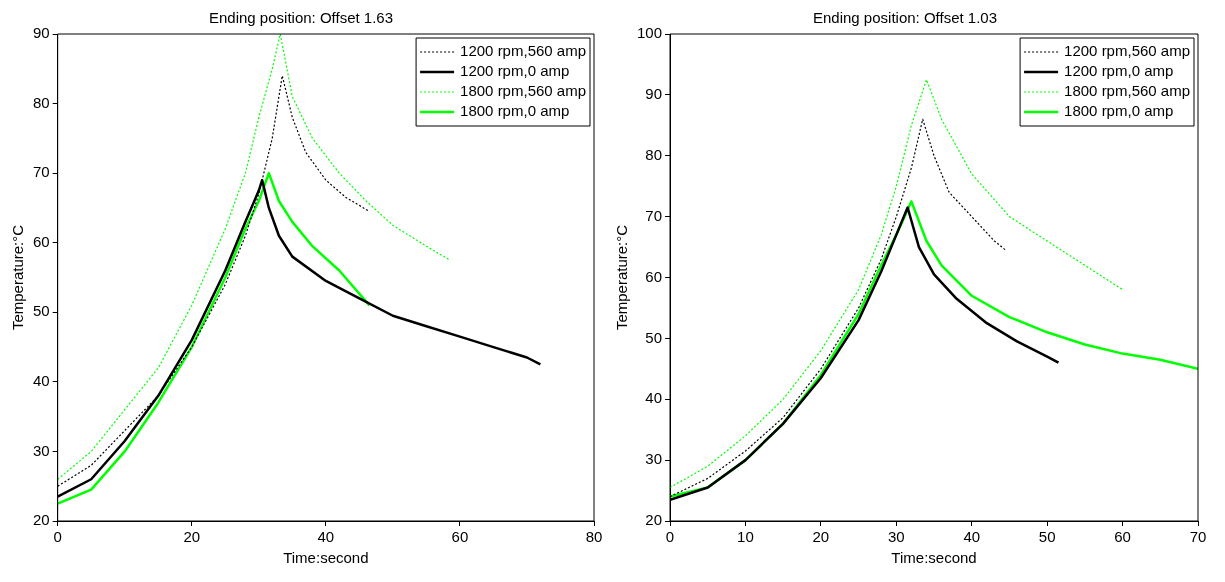 The image size is (1225, 582). I want to click on x-tick-label: 80, so click(594, 537).